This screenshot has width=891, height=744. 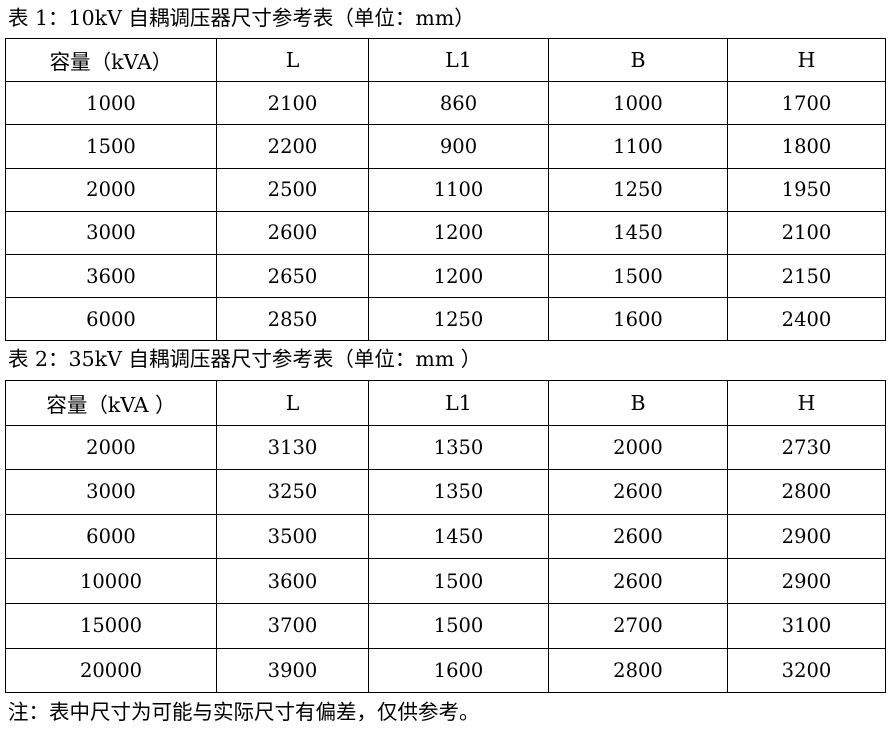 What do you see at coordinates (806, 319) in the screenshot?
I see `table-cell: 2400` at bounding box center [806, 319].